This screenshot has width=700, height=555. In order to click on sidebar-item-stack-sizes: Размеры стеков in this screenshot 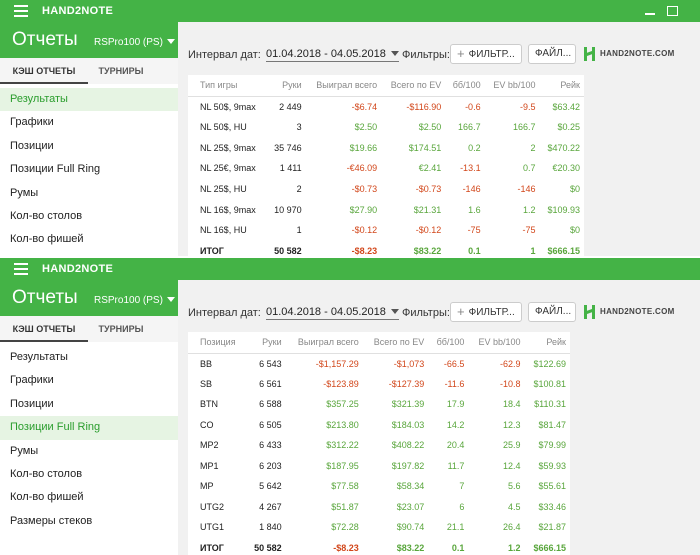, I will do `click(51, 520)`.